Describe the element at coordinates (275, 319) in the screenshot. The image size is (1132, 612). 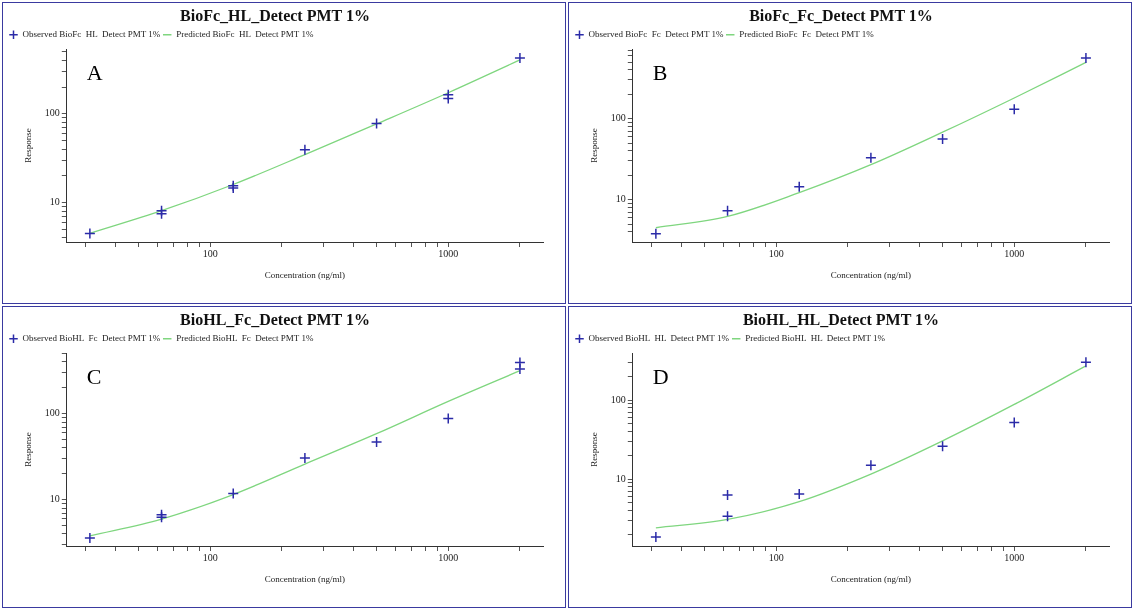
I see `chart-title: BioHL_Fc_Detect PMT 1%` at that location.